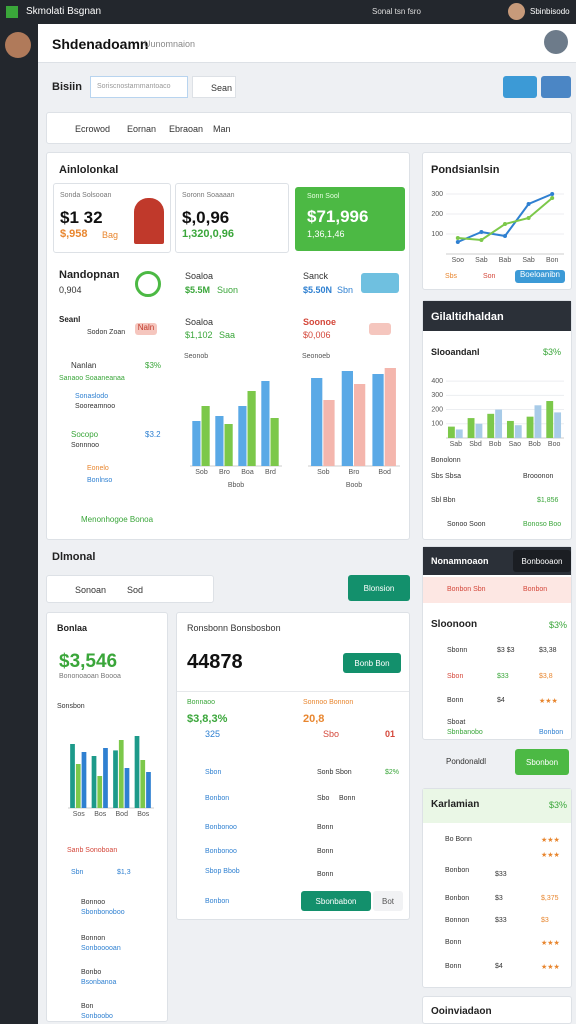  What do you see at coordinates (554, 444) in the screenshot?
I see `x-tick-label: Boo` at bounding box center [554, 444].